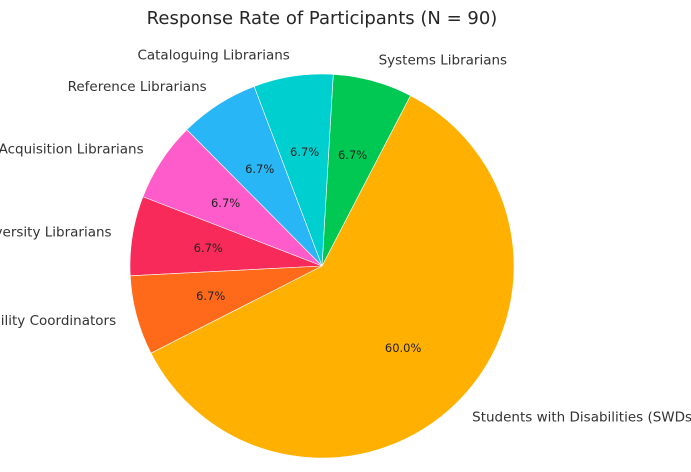 The height and width of the screenshot is (472, 691). I want to click on slice-category-label: Disability Coordinators, so click(58, 321).